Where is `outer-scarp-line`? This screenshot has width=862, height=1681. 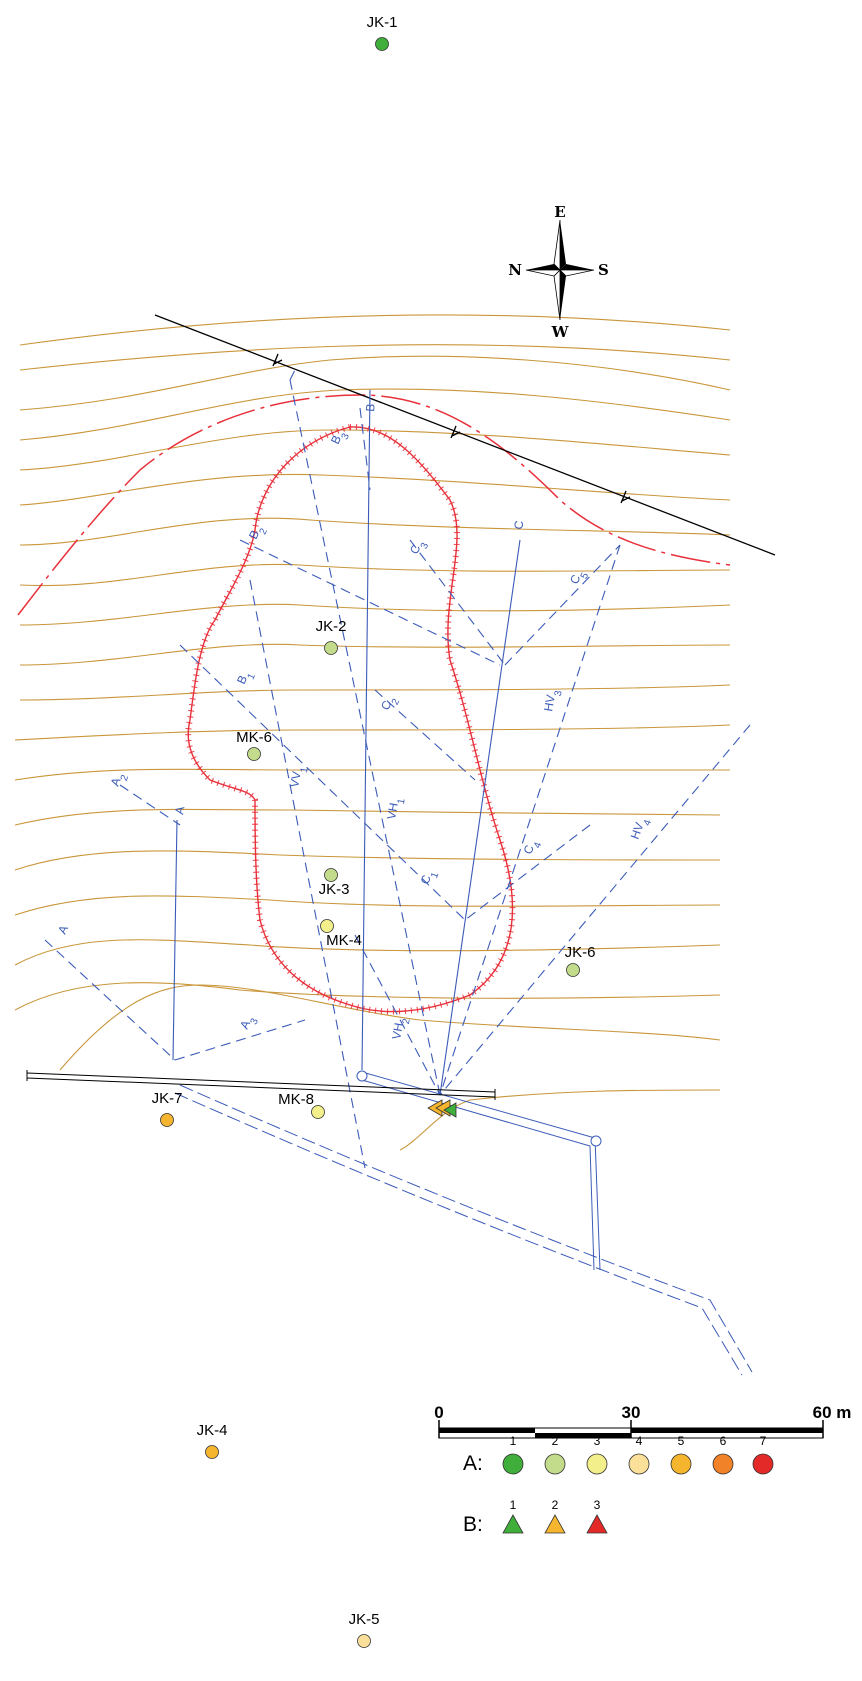 outer-scarp-line is located at coordinates (374, 505).